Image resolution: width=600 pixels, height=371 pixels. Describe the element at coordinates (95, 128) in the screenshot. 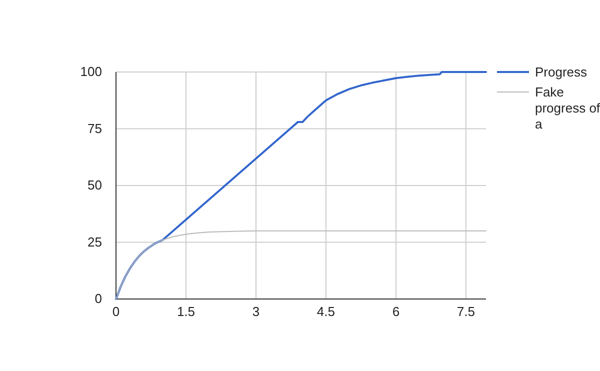

I see `y-tick-label: 75` at that location.